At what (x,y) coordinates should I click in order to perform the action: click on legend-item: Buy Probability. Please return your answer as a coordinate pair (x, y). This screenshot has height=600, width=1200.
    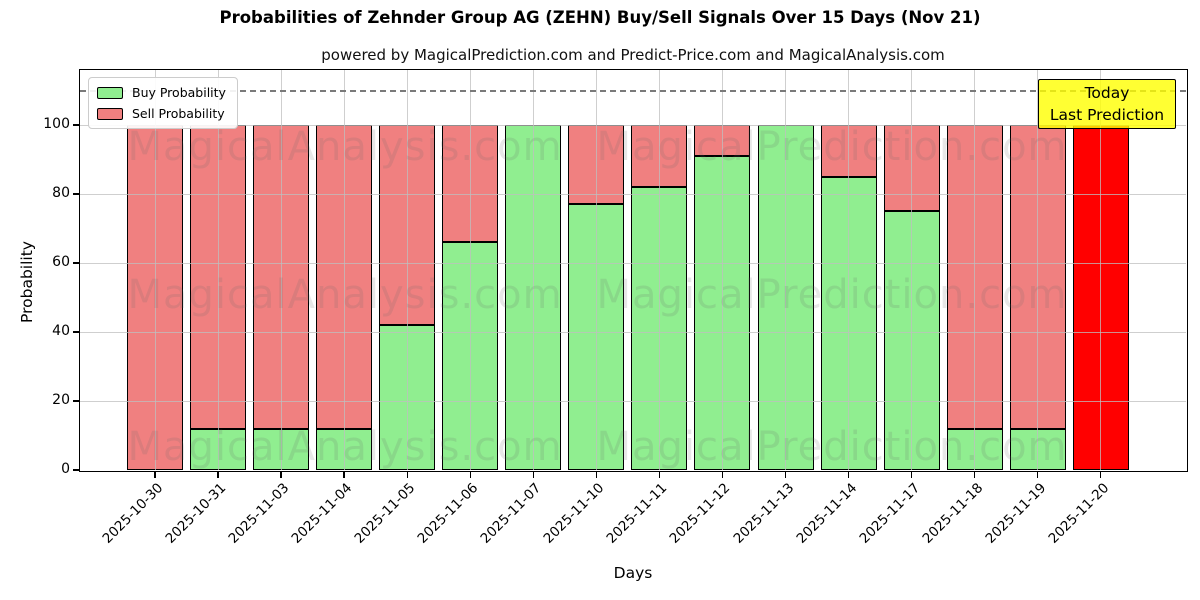
    Looking at the image, I should click on (161, 92).